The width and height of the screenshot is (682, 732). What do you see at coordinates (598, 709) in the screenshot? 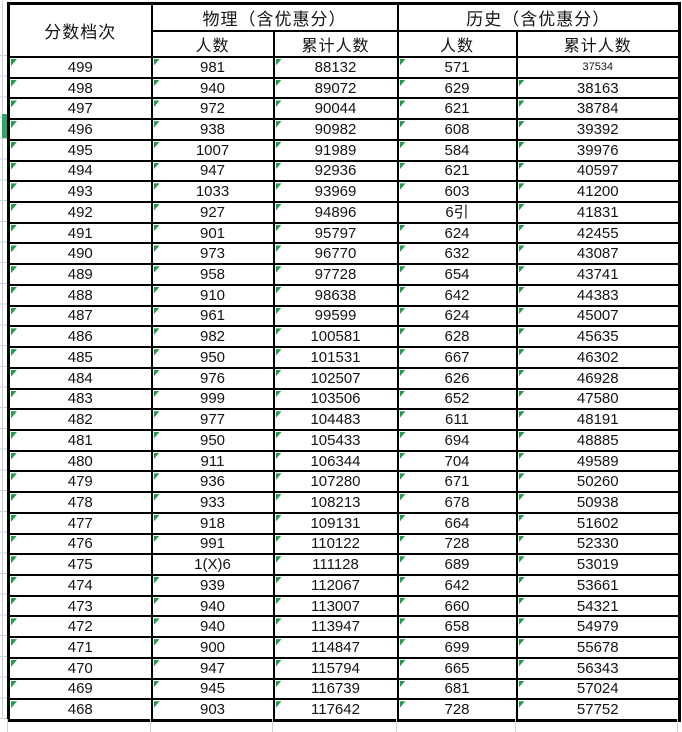
I see `history-cumulative-cell: 57752` at bounding box center [598, 709].